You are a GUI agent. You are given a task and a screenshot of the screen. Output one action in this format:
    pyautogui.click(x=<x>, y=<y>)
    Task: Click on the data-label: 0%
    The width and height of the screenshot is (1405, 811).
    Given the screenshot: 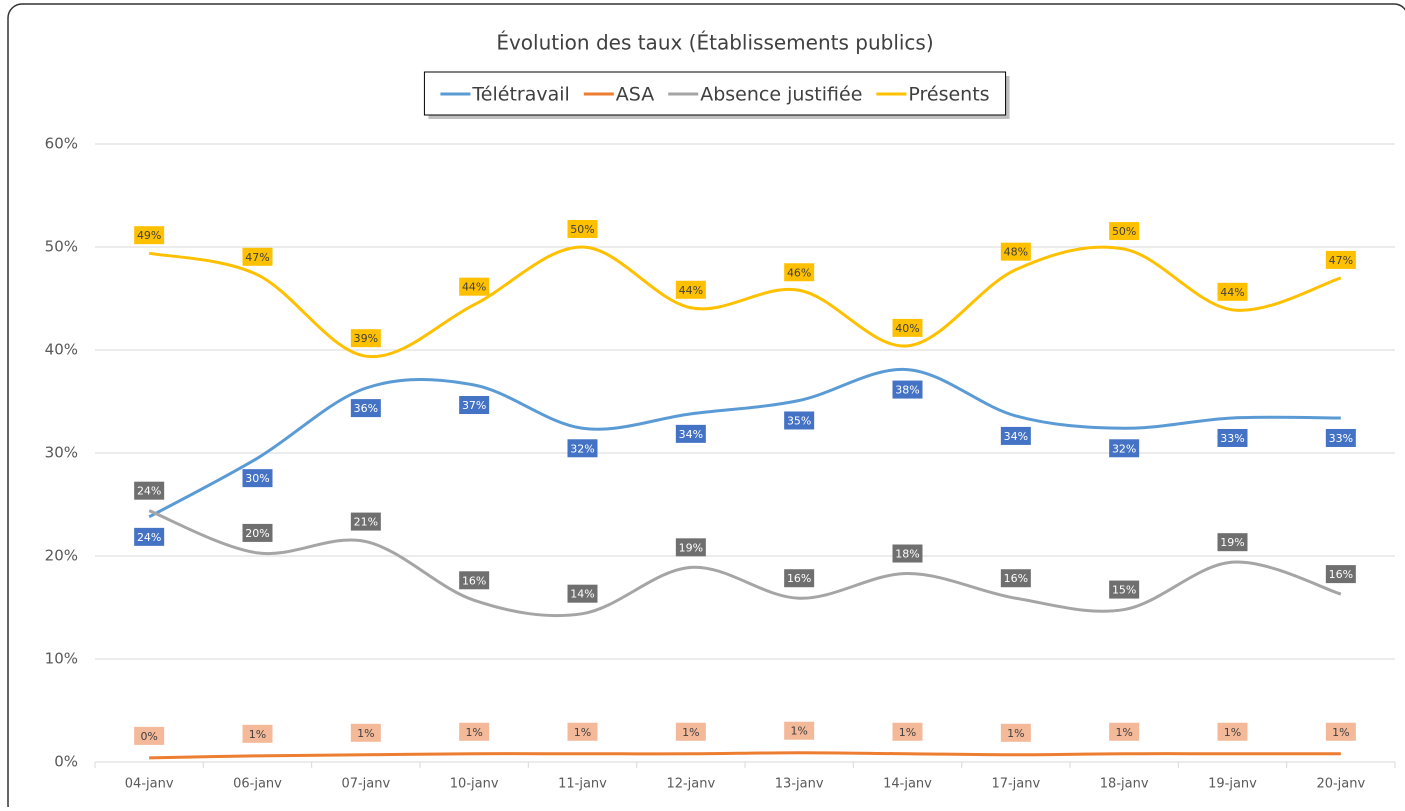 What is the action you would take?
    pyautogui.click(x=148, y=736)
    